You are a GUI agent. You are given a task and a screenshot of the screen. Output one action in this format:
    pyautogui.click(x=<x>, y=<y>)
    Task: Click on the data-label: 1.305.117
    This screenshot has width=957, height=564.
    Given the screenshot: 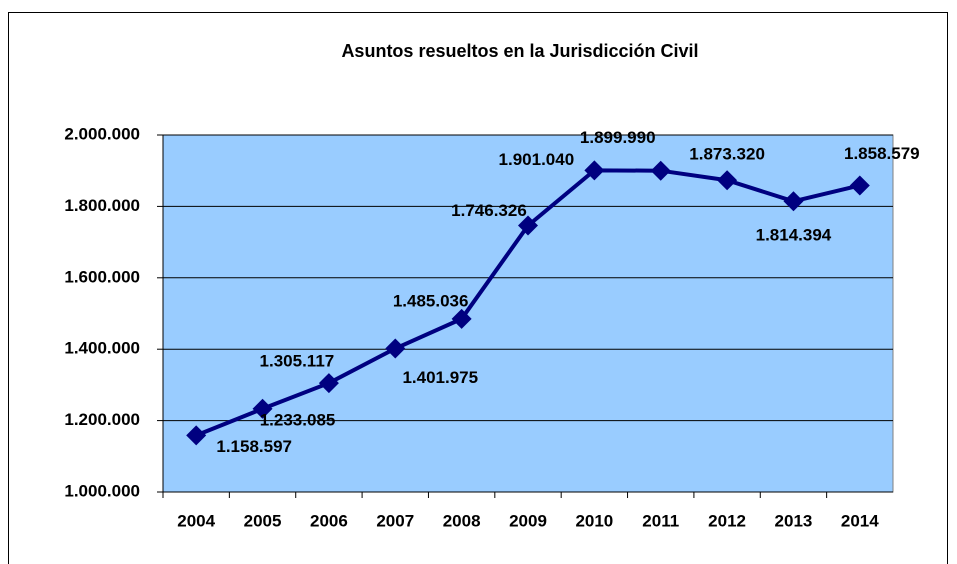 What is the action you would take?
    pyautogui.click(x=297, y=361)
    